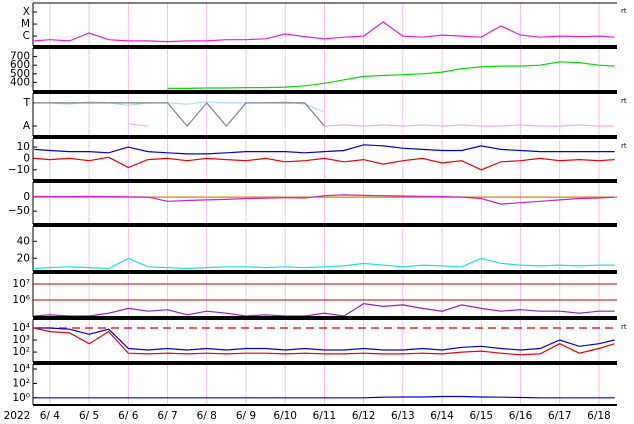 Image resolution: width=634 pixels, height=424 pixels. Describe the element at coordinates (20, 65) in the screenshot. I see `y-tick-label: 600` at that location.